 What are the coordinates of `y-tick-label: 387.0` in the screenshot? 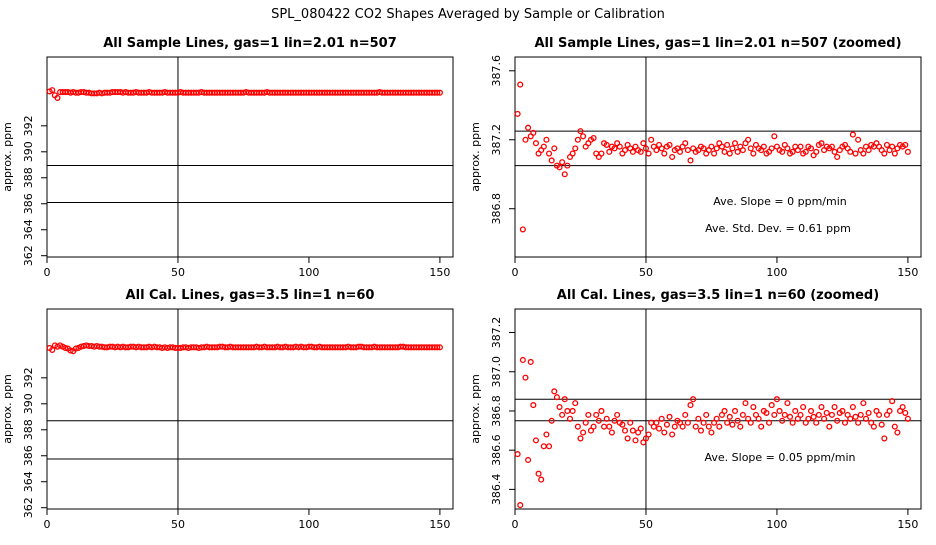 It's located at (496, 372).